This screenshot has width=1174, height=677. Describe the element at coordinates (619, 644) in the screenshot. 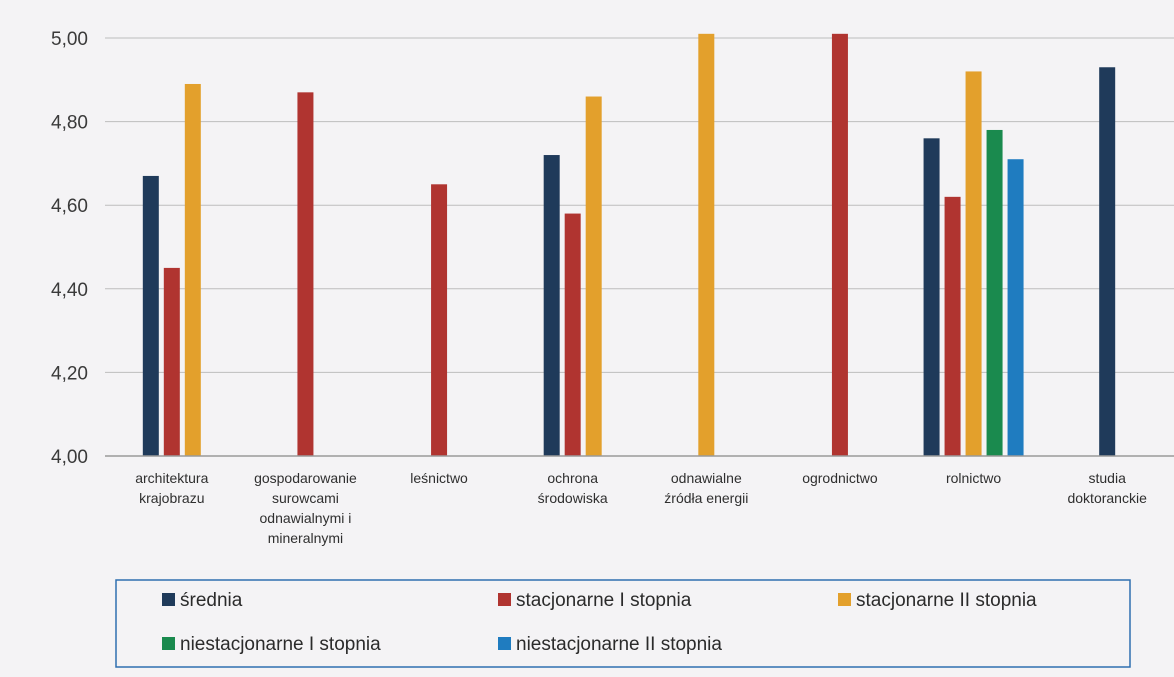

I see `legend-label: niestacjonarne II stopnia` at that location.